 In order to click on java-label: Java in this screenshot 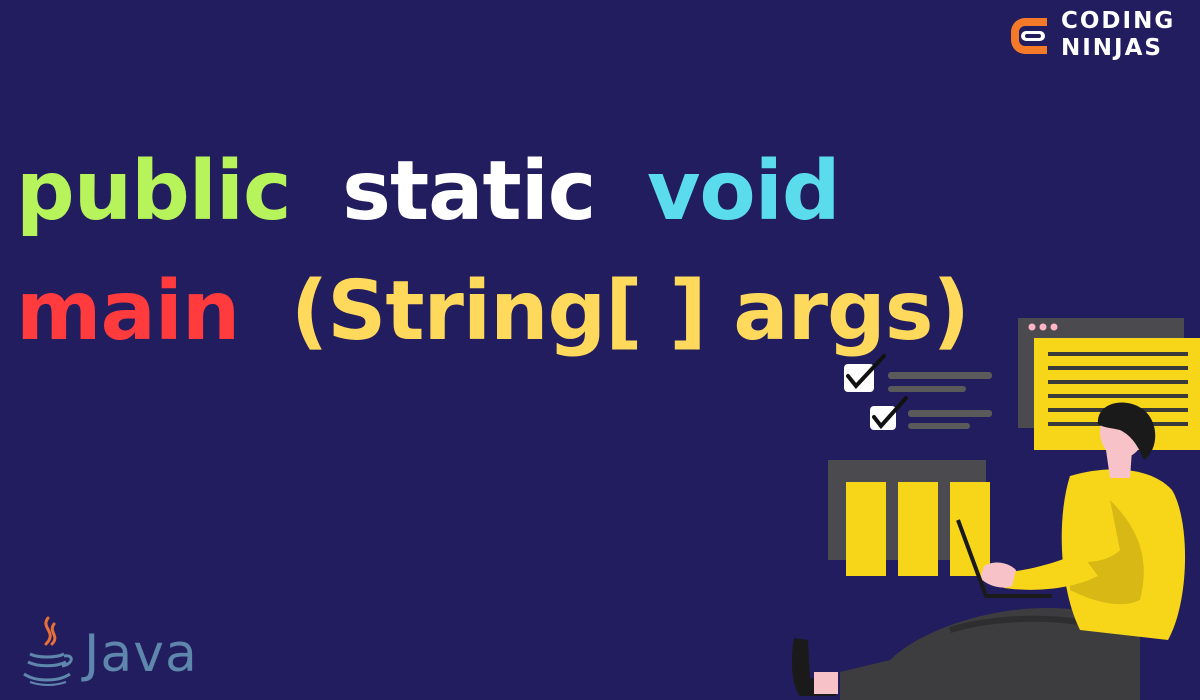, I will do `click(141, 654)`.